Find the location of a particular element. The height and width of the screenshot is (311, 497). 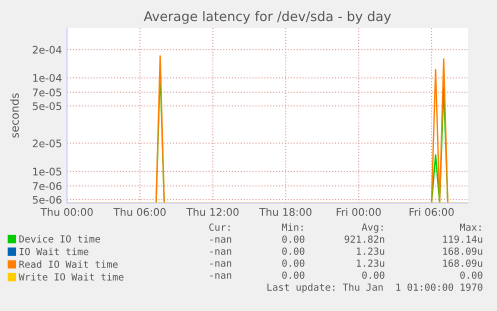

y-tick-label: 5e-06 is located at coordinates (47, 200).